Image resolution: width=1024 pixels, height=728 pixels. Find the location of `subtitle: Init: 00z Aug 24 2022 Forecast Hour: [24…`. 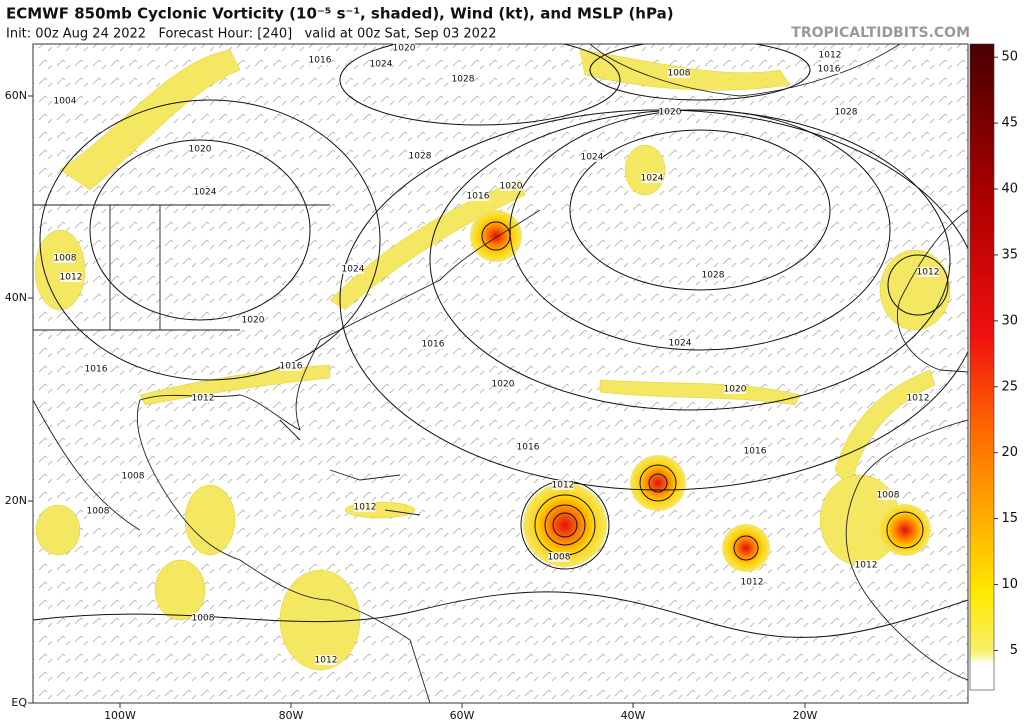

subtitle: Init: 00z Aug 24 2022 Forecast Hour: [24… is located at coordinates (251, 34).